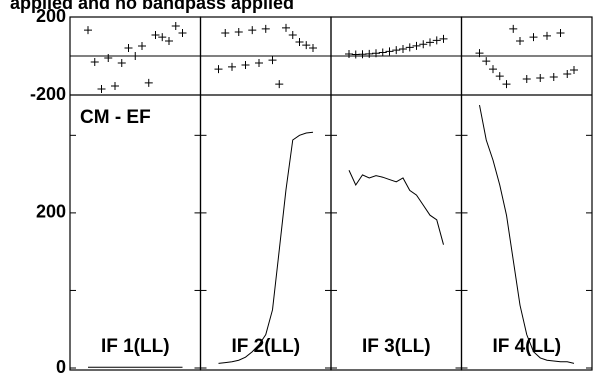 The width and height of the screenshot is (593, 379). Describe the element at coordinates (526, 346) in the screenshot. I see `panel-label: IF 4(LL)` at that location.